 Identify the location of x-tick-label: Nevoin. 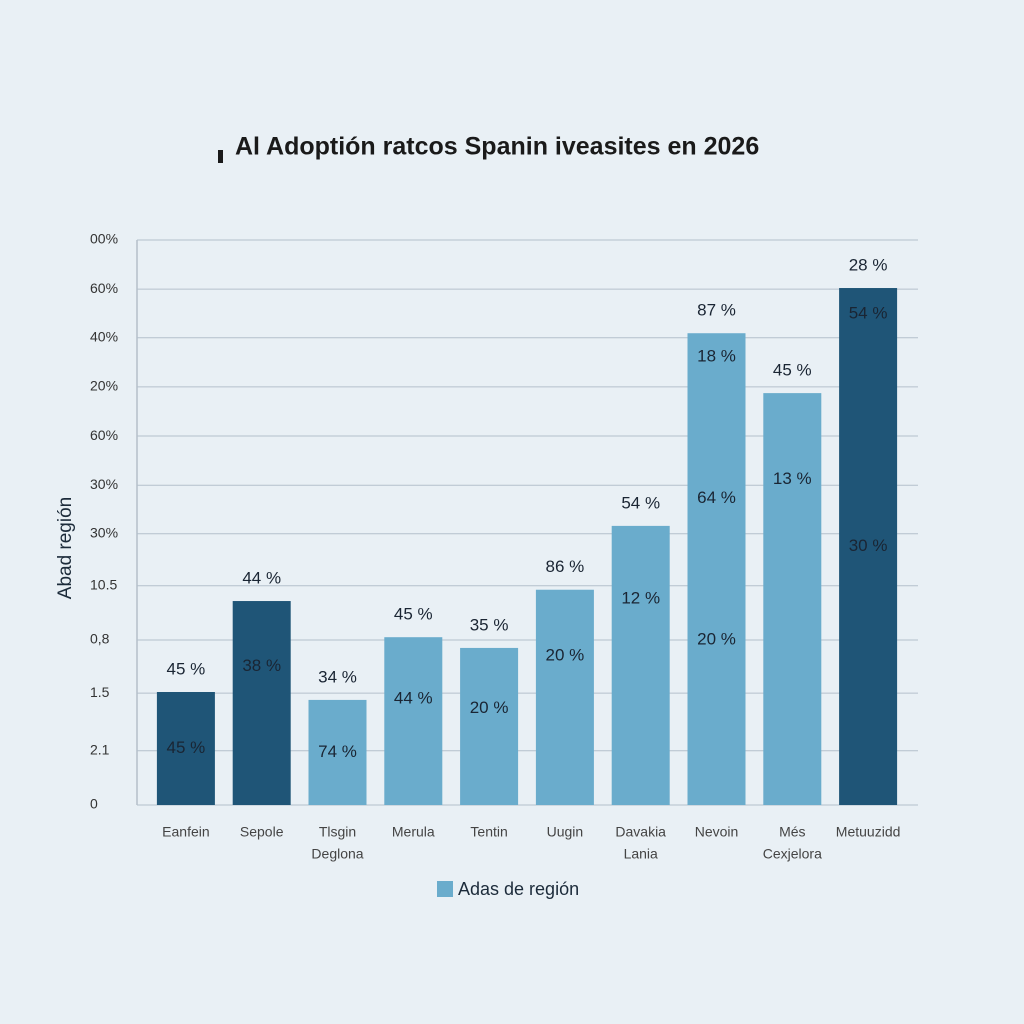
(717, 832).